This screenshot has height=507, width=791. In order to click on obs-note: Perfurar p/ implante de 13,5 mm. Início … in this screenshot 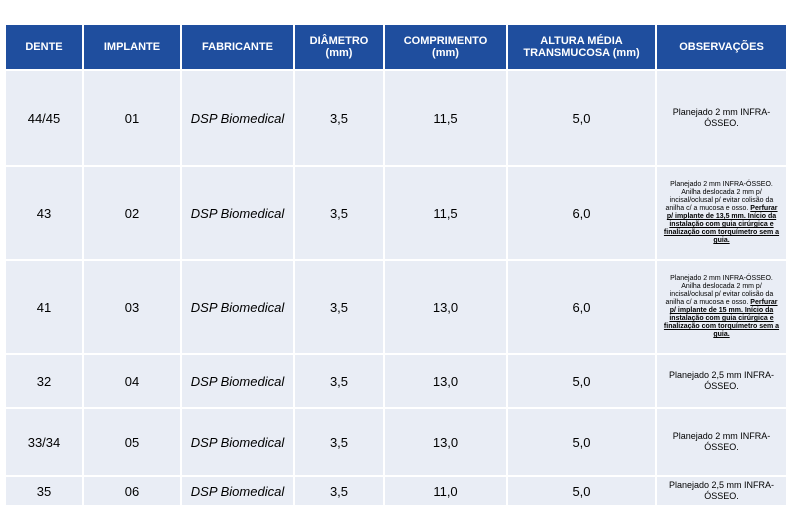, I will do `click(721, 224)`.